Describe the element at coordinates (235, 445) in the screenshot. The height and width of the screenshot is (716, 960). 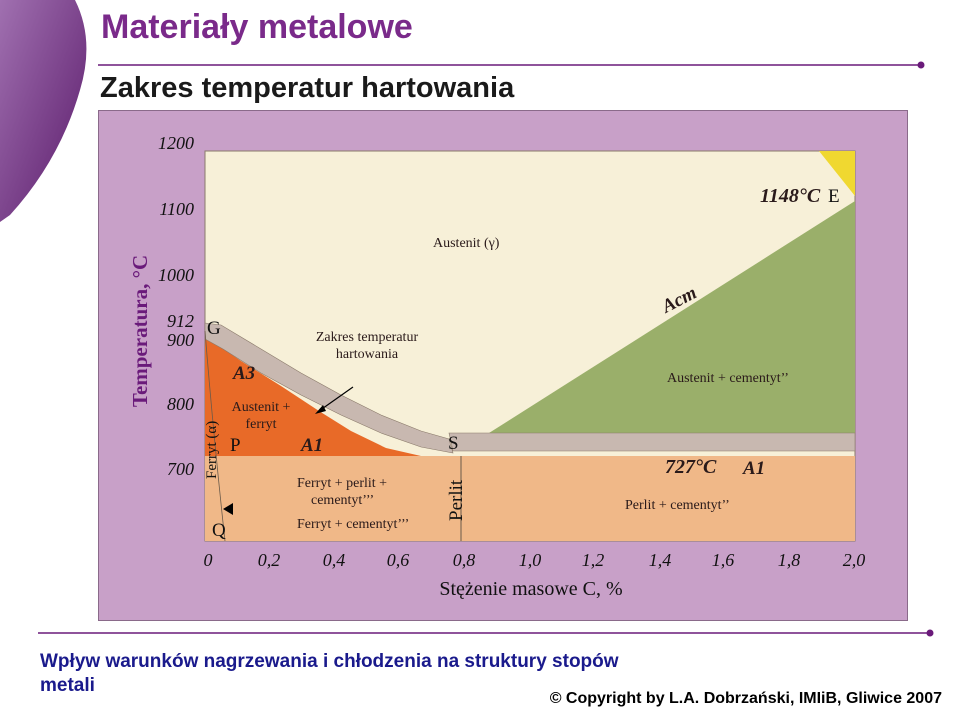
I see `point-p-label: P` at that location.